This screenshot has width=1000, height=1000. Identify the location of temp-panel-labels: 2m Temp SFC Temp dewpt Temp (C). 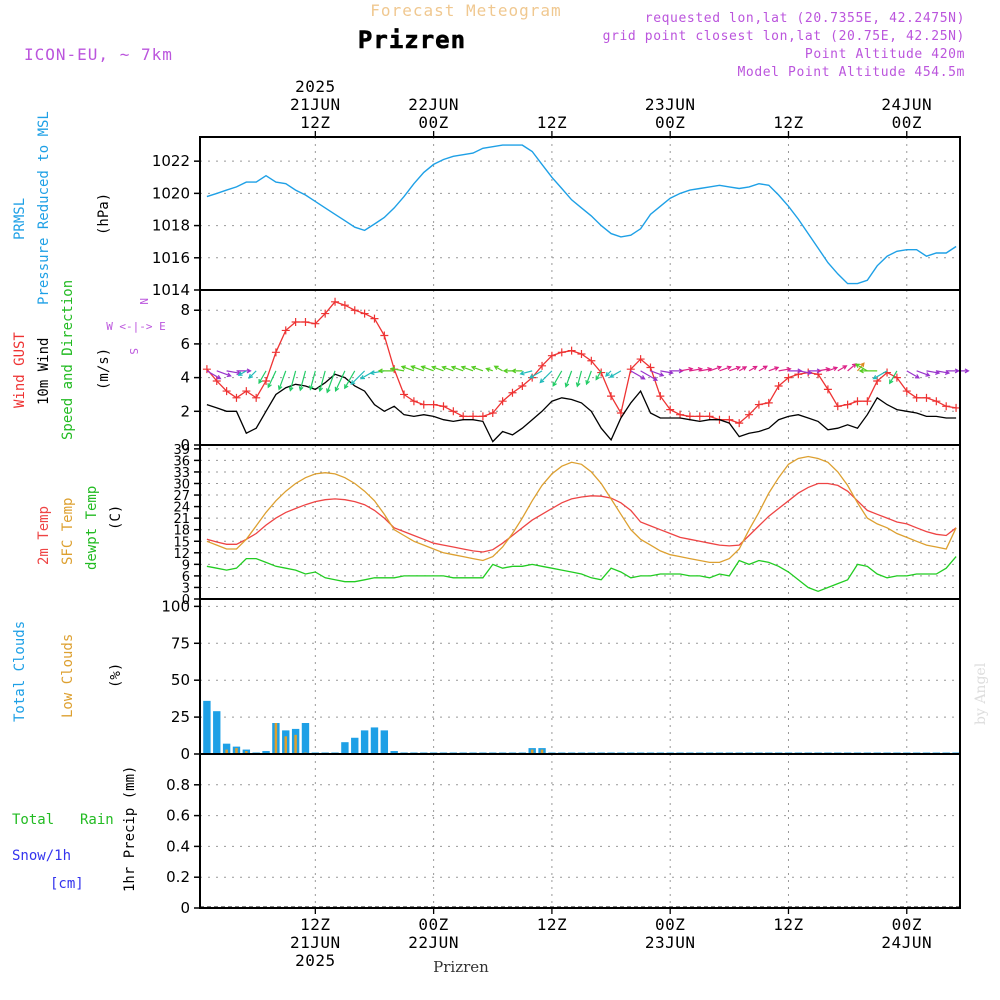
(80, 528).